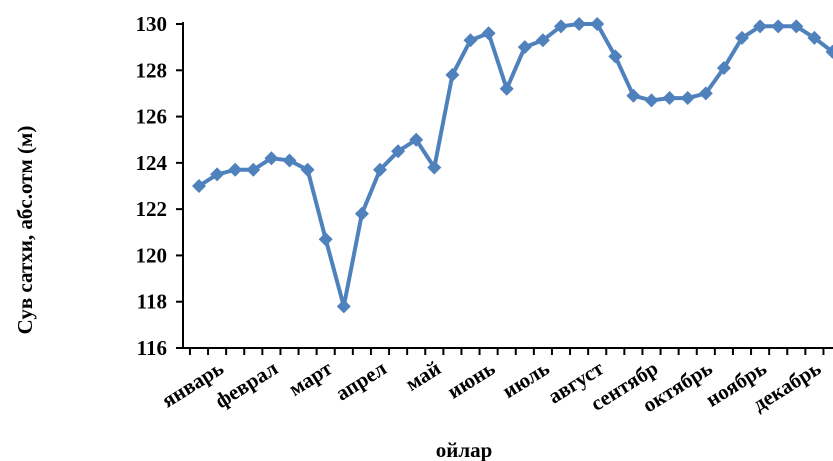 The width and height of the screenshot is (833, 461). Describe the element at coordinates (247, 384) in the screenshot. I see `x-tick-label: феврал` at that location.